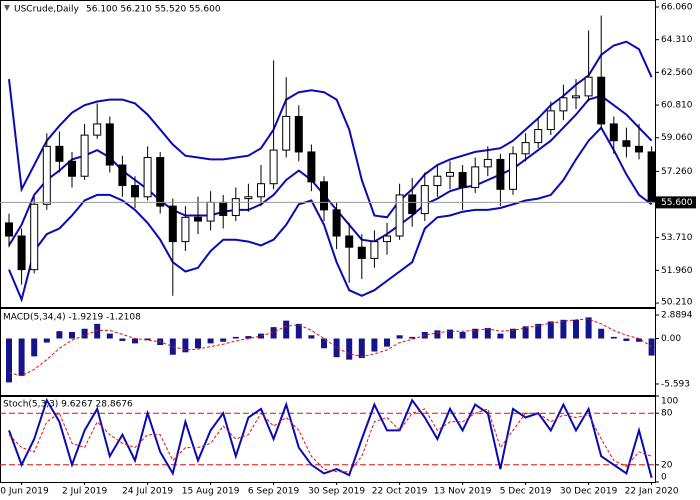 The width and height of the screenshot is (700, 500). What do you see at coordinates (147, 492) in the screenshot?
I see `x-tick-label: 24 Jul 2019` at bounding box center [147, 492].